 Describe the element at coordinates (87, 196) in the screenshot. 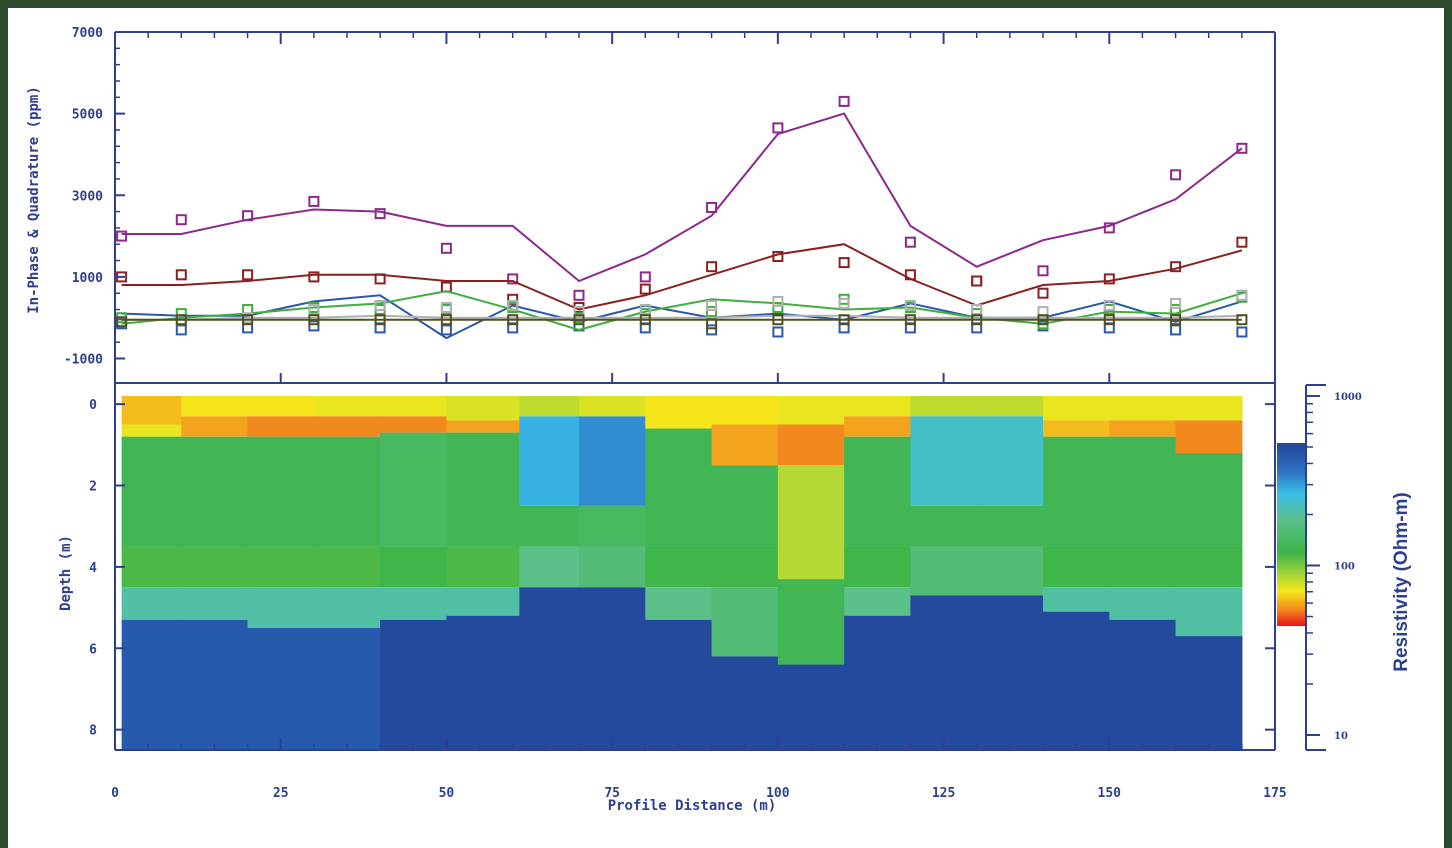

I see `em-y-tick-label: 3000` at that location.